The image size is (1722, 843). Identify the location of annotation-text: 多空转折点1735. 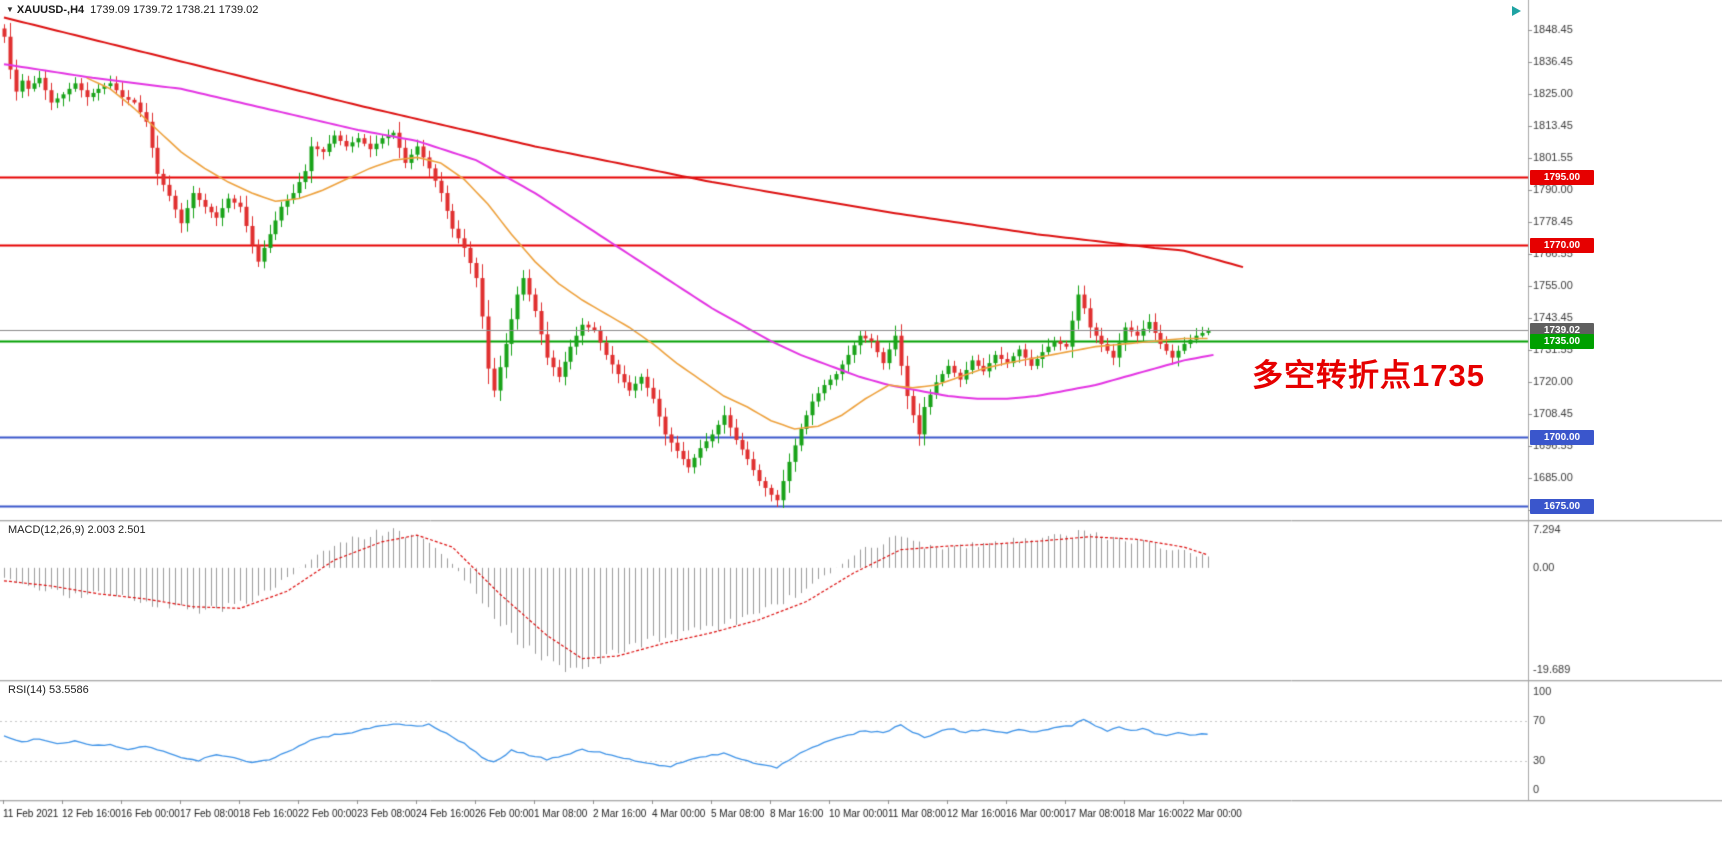
(1368, 375).